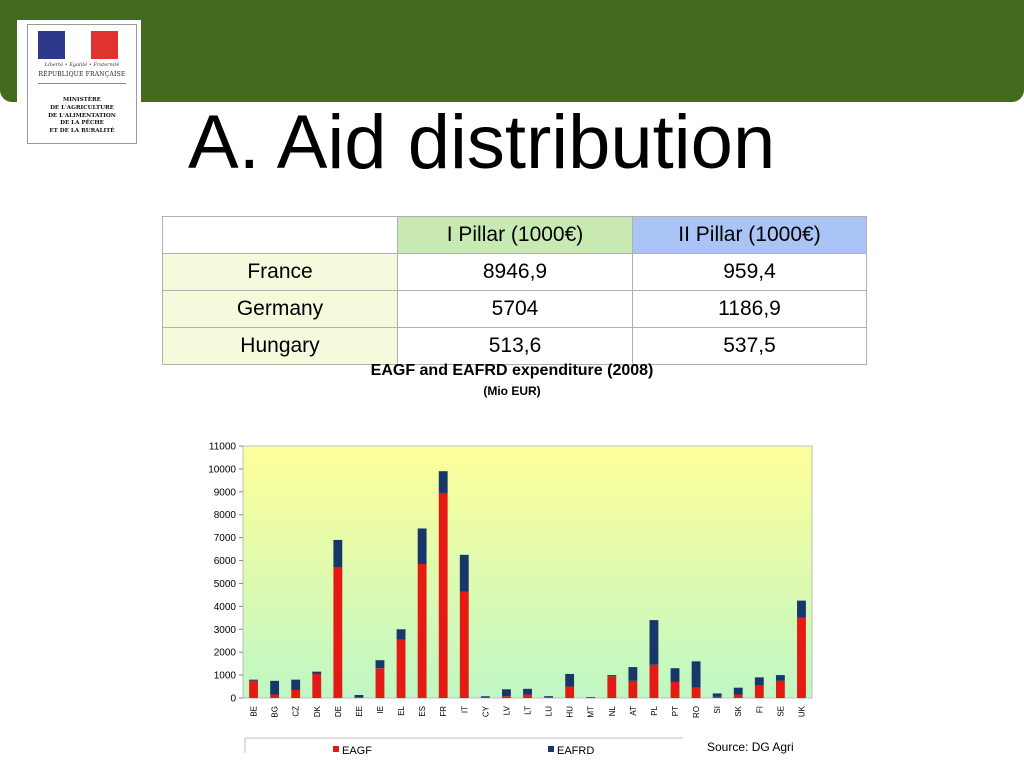  Describe the element at coordinates (223, 447) in the screenshot. I see `y-tick-label: 11000` at that location.